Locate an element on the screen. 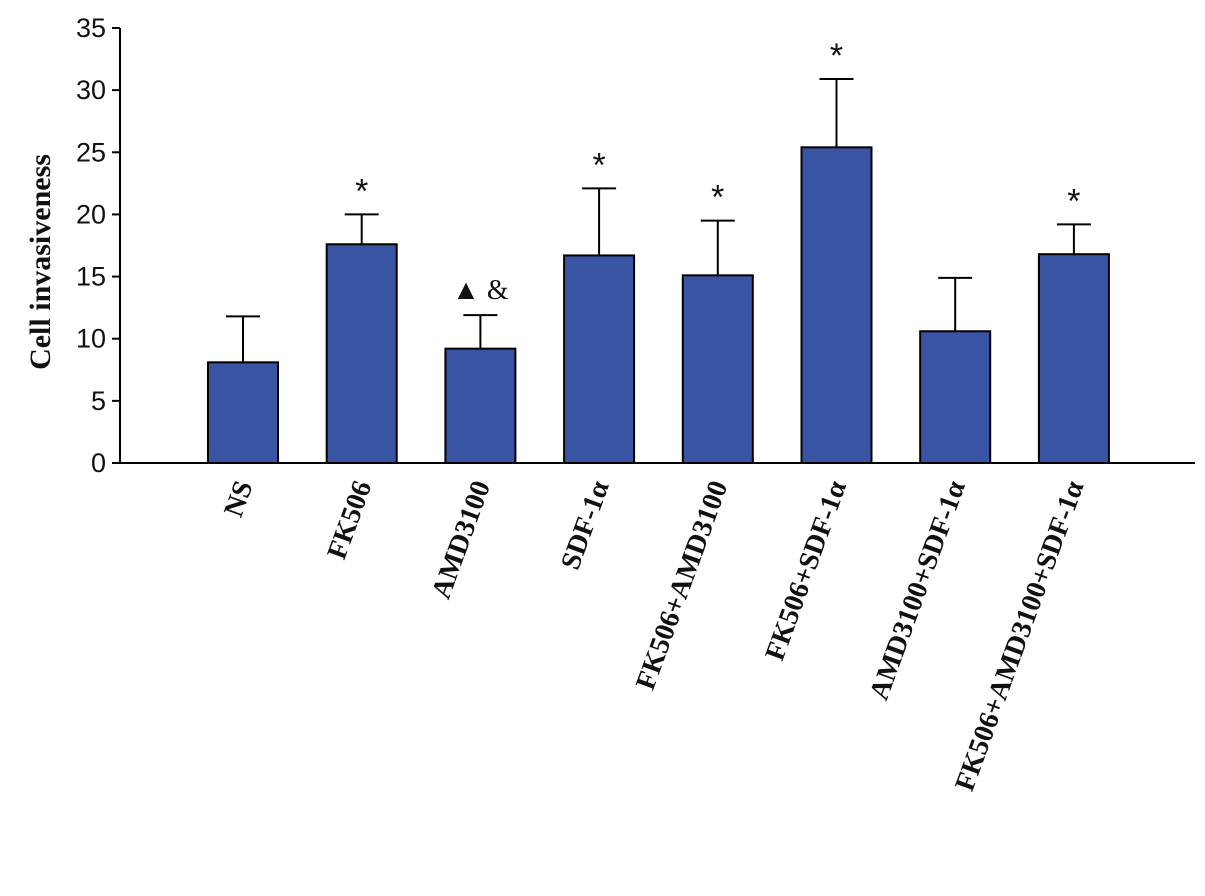  y-tick-label: 0 is located at coordinates (98, 463).